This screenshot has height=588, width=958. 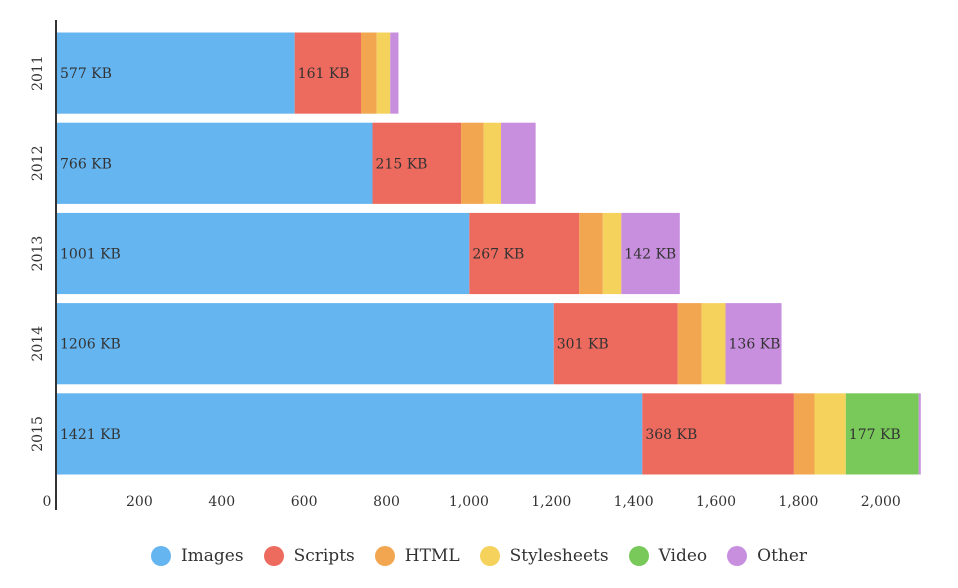 What do you see at coordinates (90, 345) in the screenshot?
I see `data-label-images-2014: 1206 KB` at bounding box center [90, 345].